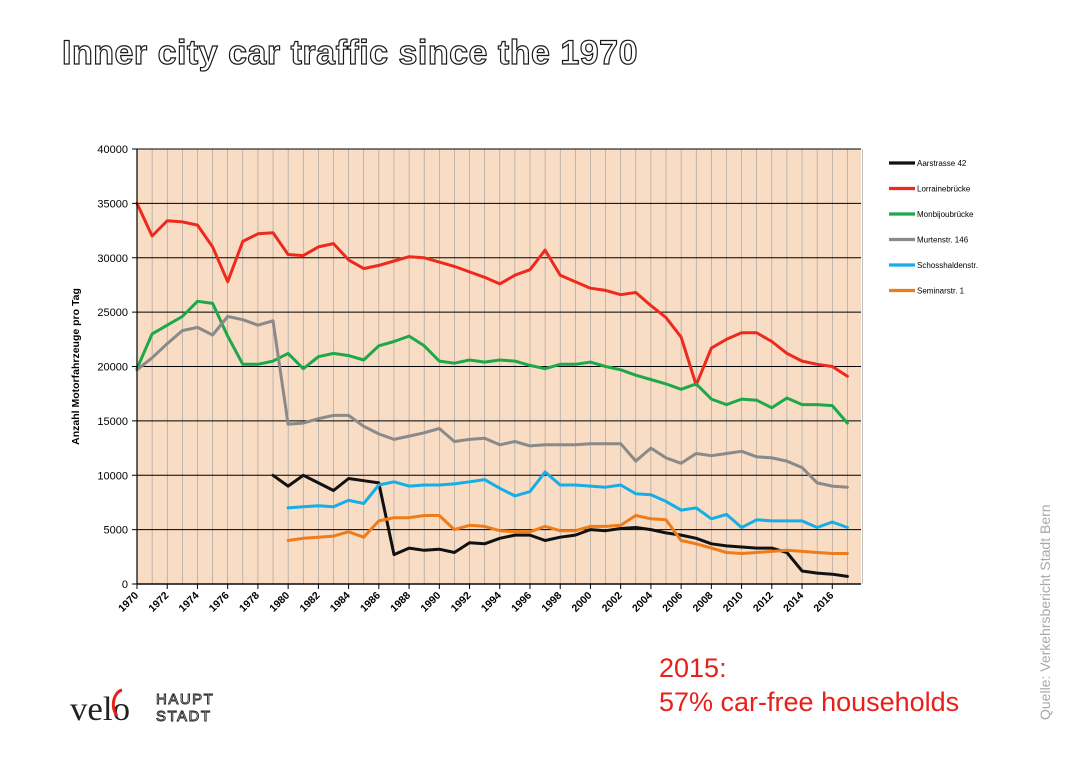 Image resolution: width=1087 pixels, height=767 pixels. Describe the element at coordinates (112, 204) in the screenshot. I see `y-tick-label: 35000` at that location.